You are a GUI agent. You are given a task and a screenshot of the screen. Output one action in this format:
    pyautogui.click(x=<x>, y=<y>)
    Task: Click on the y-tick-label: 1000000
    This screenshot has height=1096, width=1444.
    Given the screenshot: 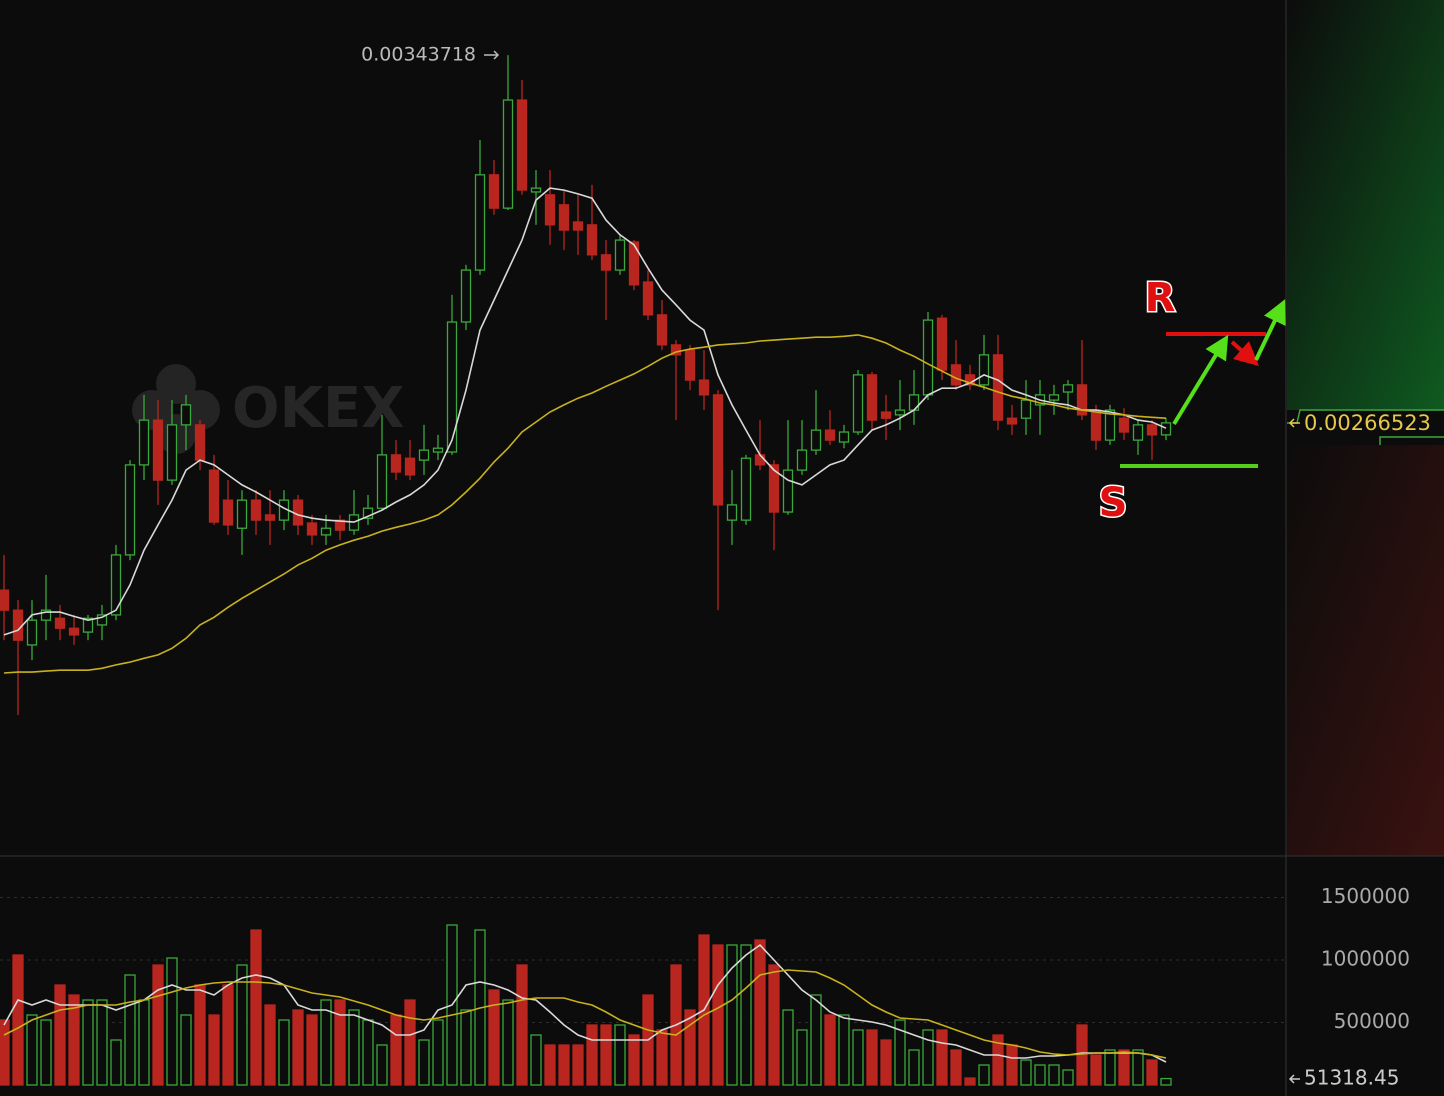 What is the action you would take?
    pyautogui.click(x=1365, y=959)
    